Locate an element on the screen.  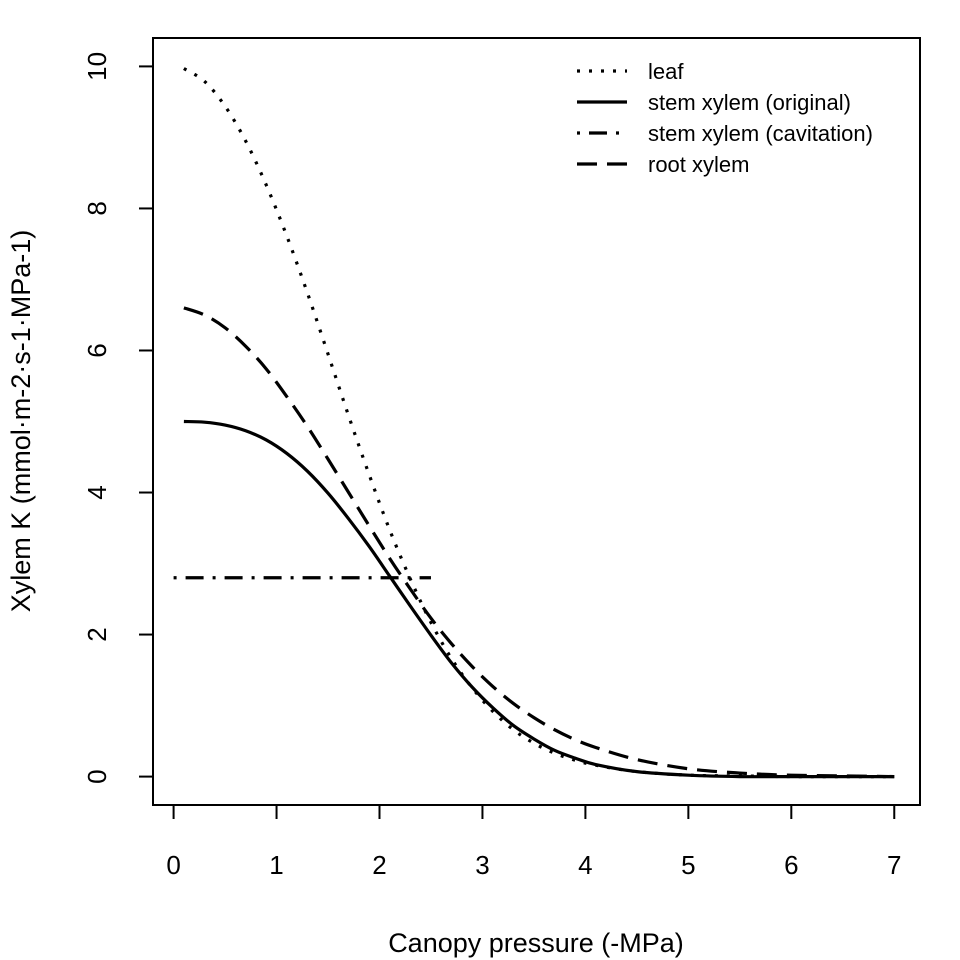
y-axis-label: Xylem K (mmol·m-2·s-1·MPa-1) is located at coordinates (21, 421).